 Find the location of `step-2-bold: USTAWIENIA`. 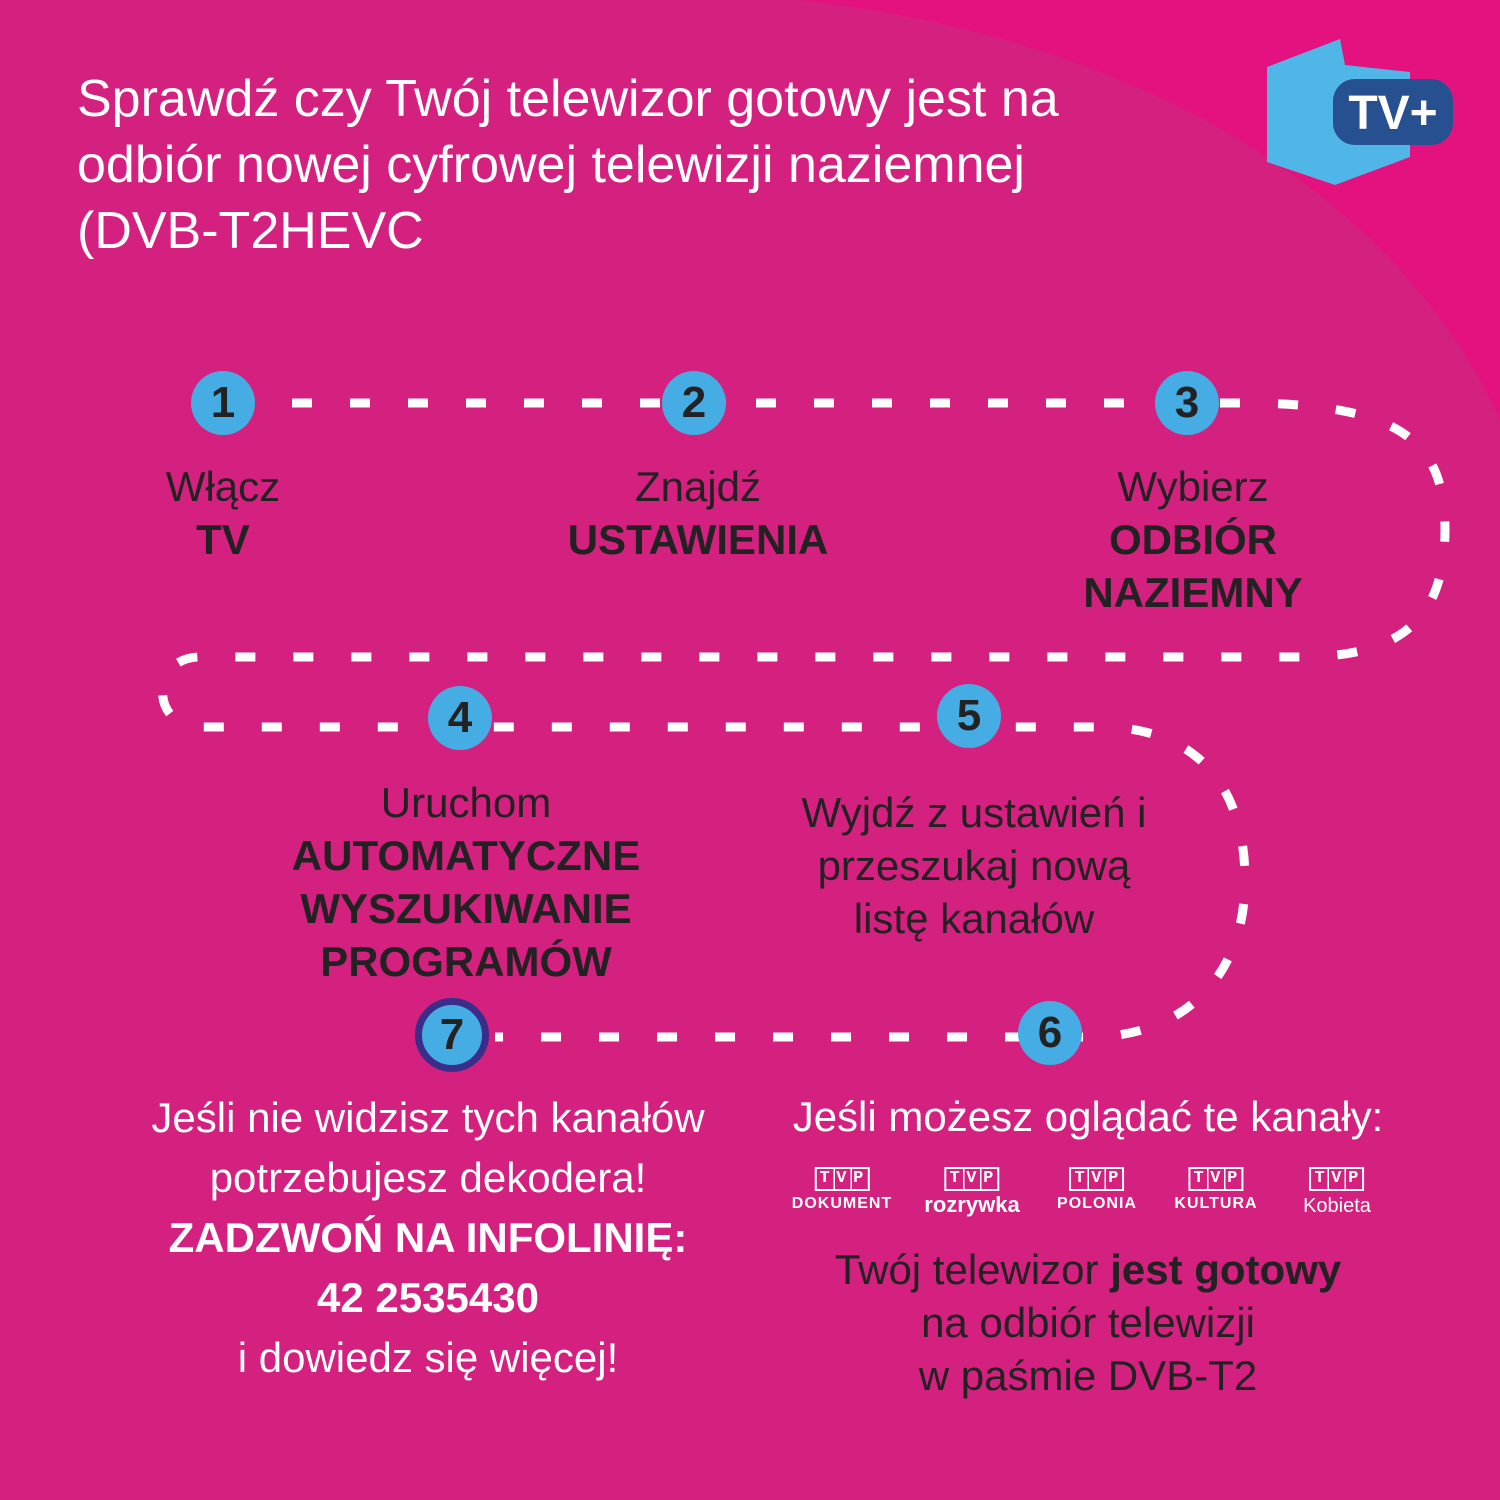

step-2-bold: USTAWIENIA is located at coordinates (698, 539).